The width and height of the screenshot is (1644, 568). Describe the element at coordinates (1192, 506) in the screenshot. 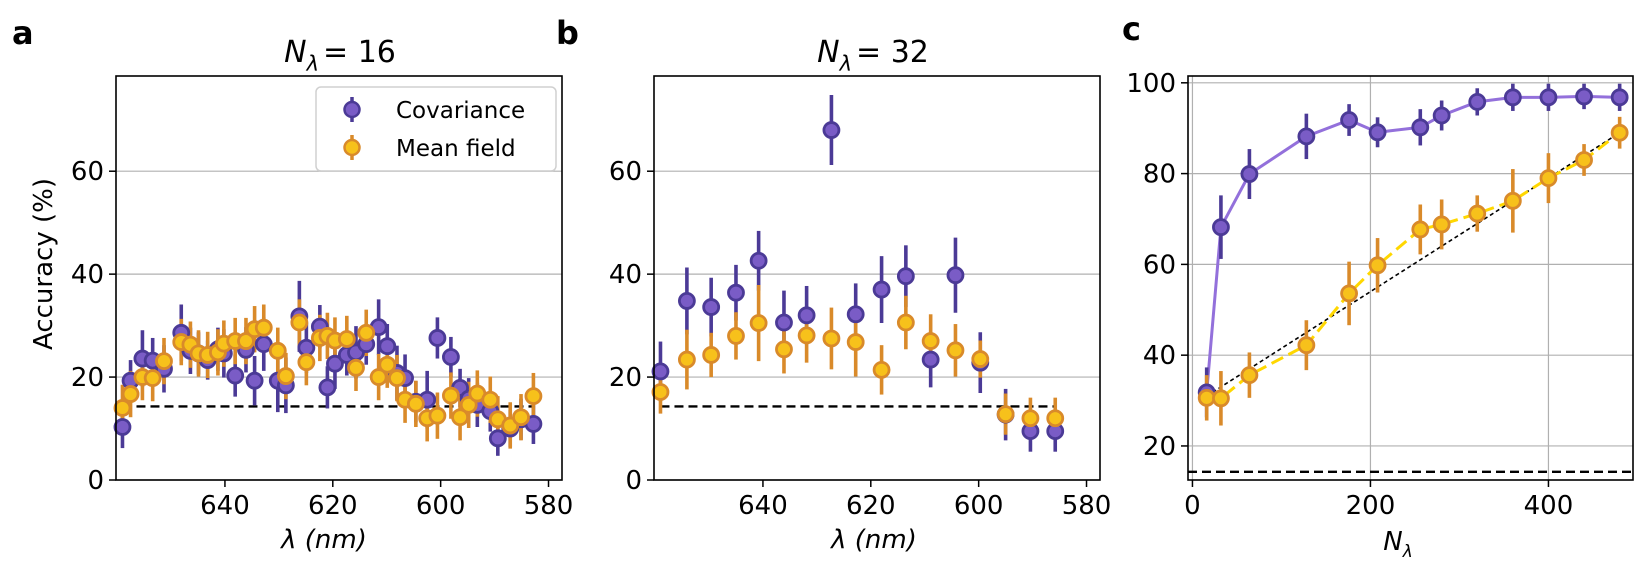

I see `panel-c-xtick-label: 0` at that location.